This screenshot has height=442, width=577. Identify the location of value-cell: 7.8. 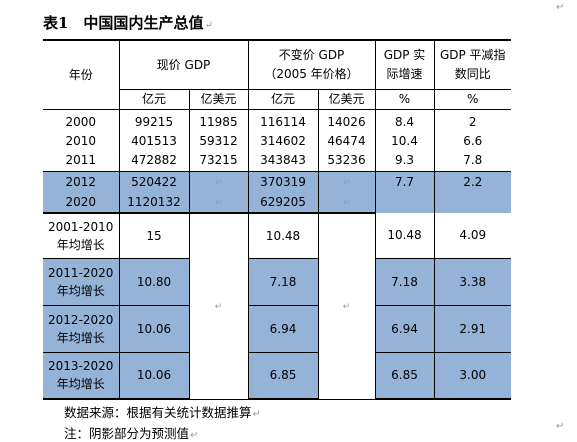
(472, 161).